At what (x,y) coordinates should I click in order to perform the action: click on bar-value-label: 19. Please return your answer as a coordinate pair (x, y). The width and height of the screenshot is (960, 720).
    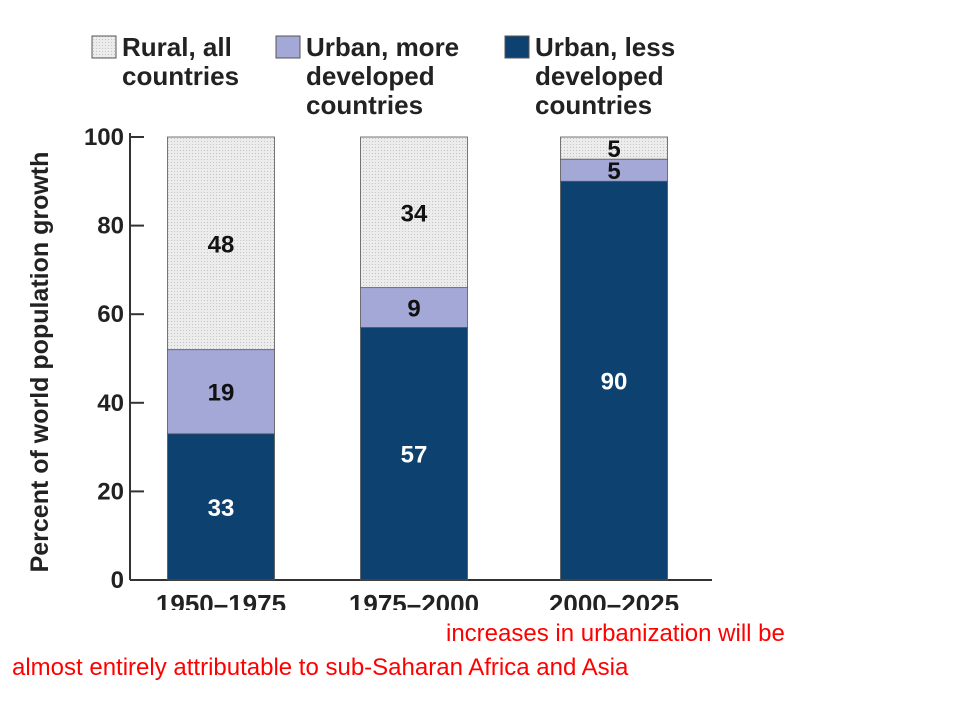
    Looking at the image, I should click on (221, 393).